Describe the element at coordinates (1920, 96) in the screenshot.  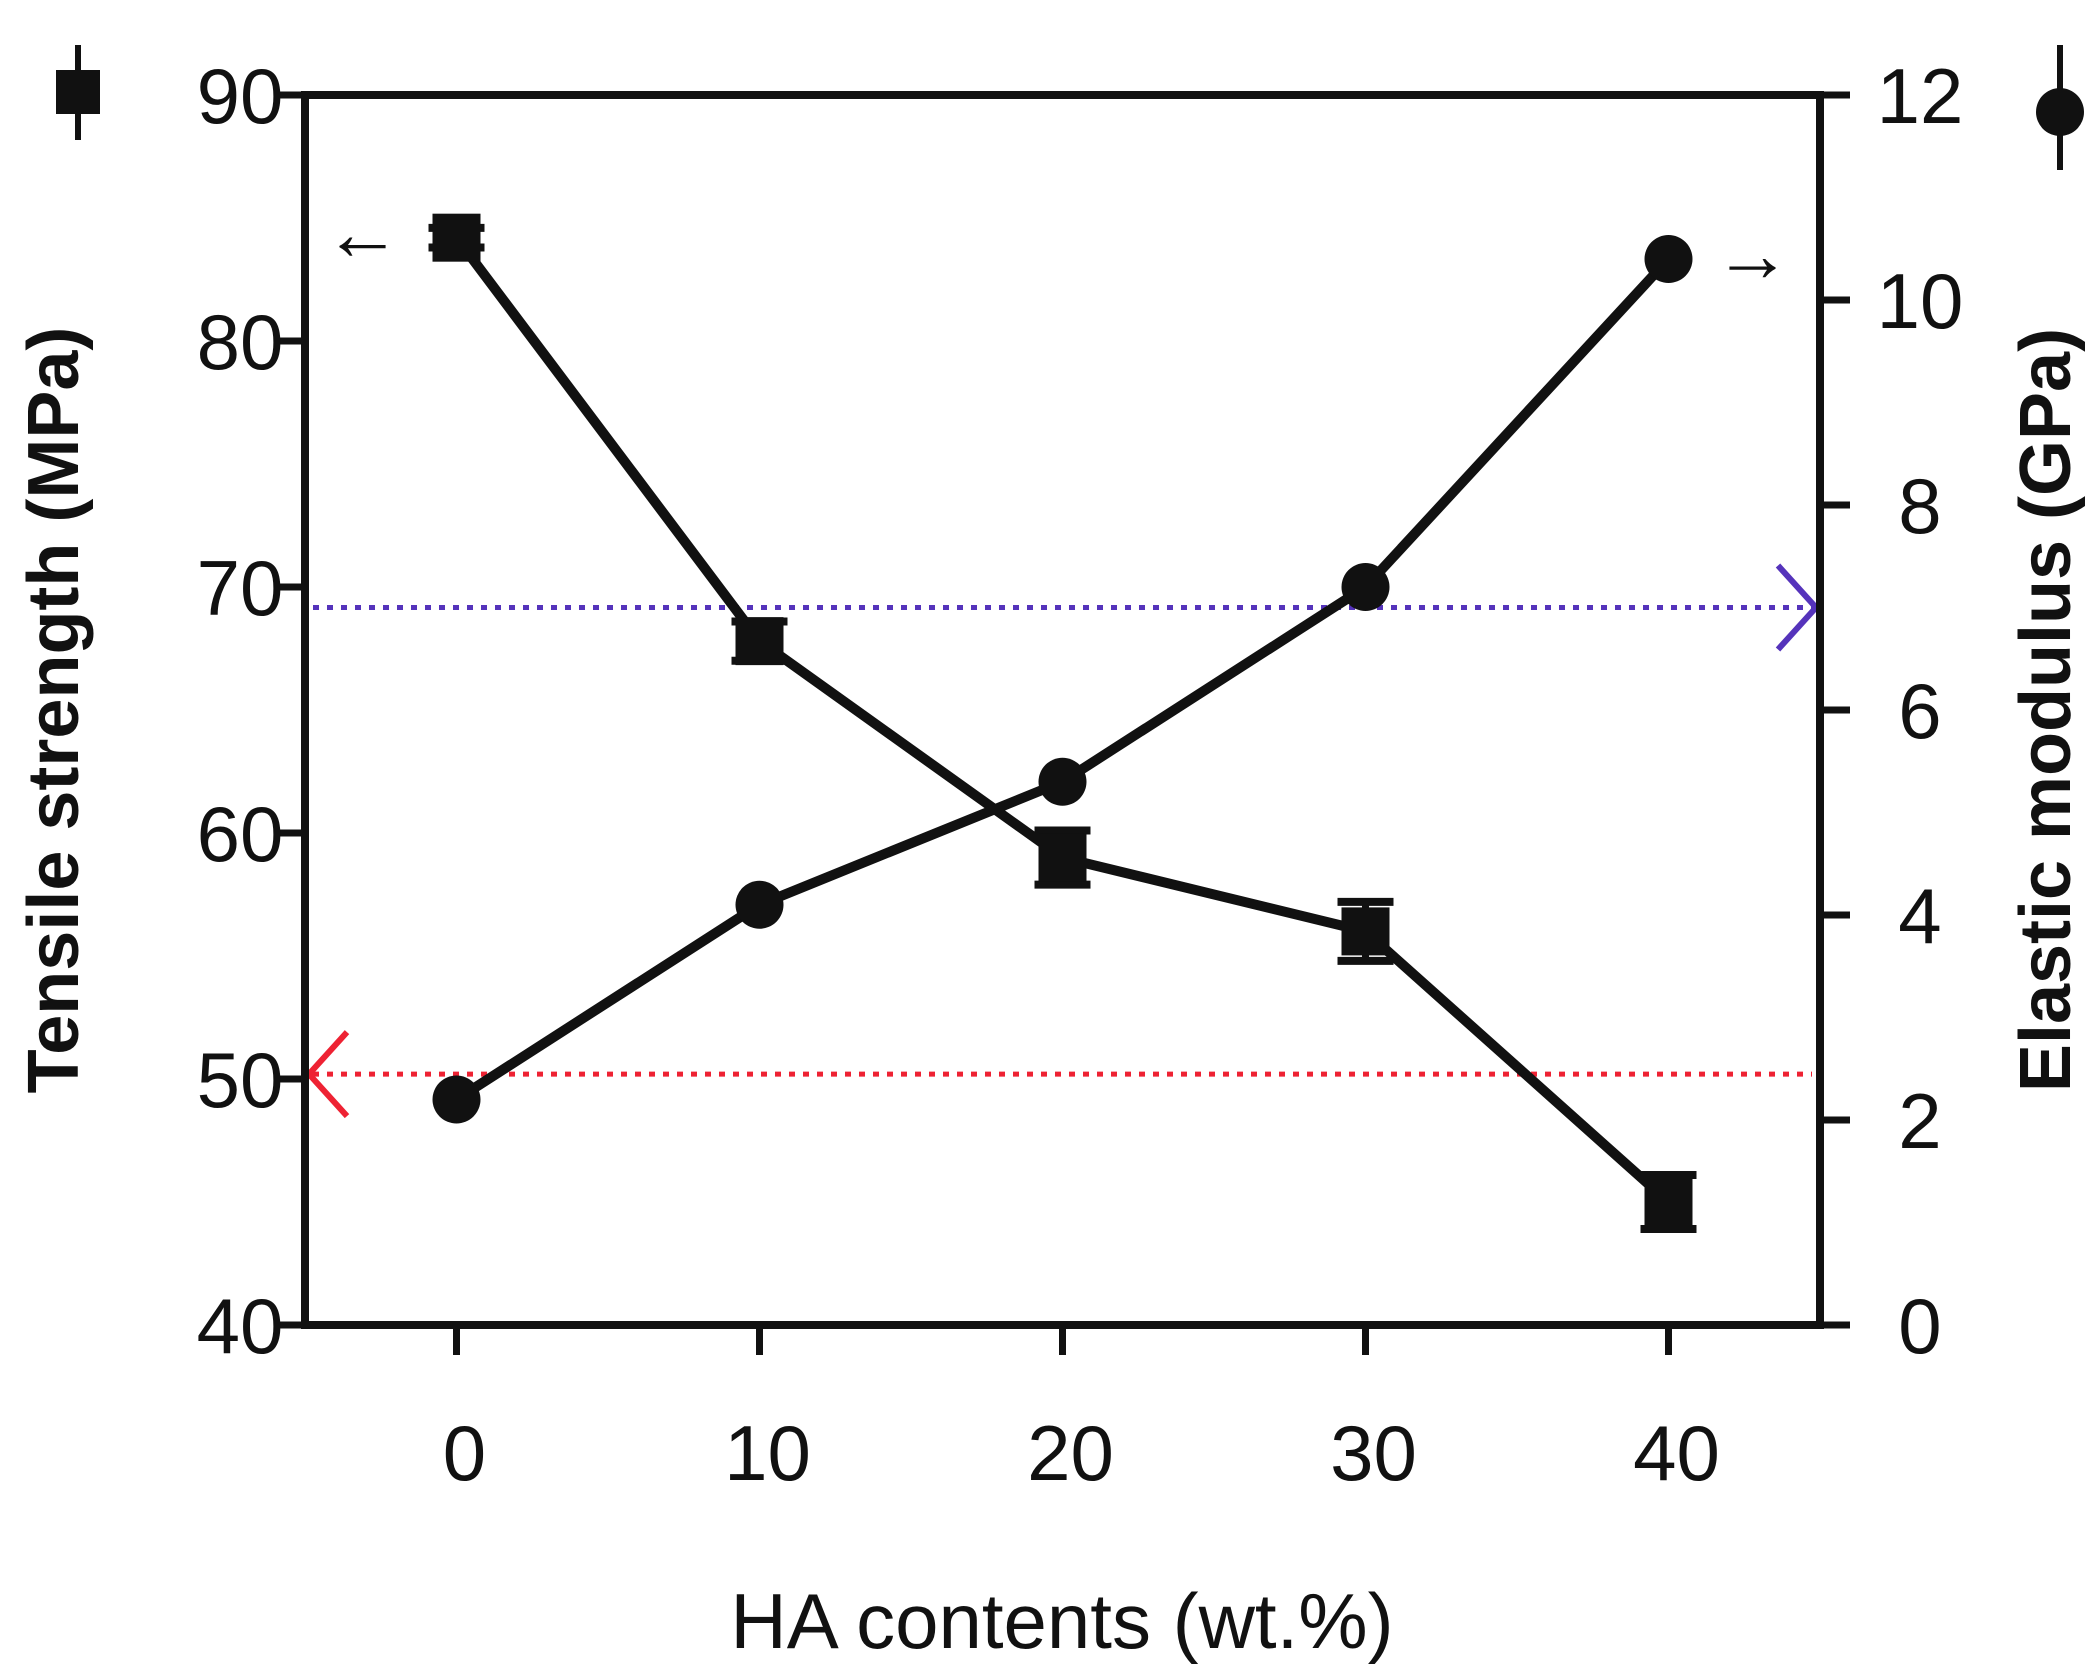
I see `right-y-tick-label: 12` at that location.